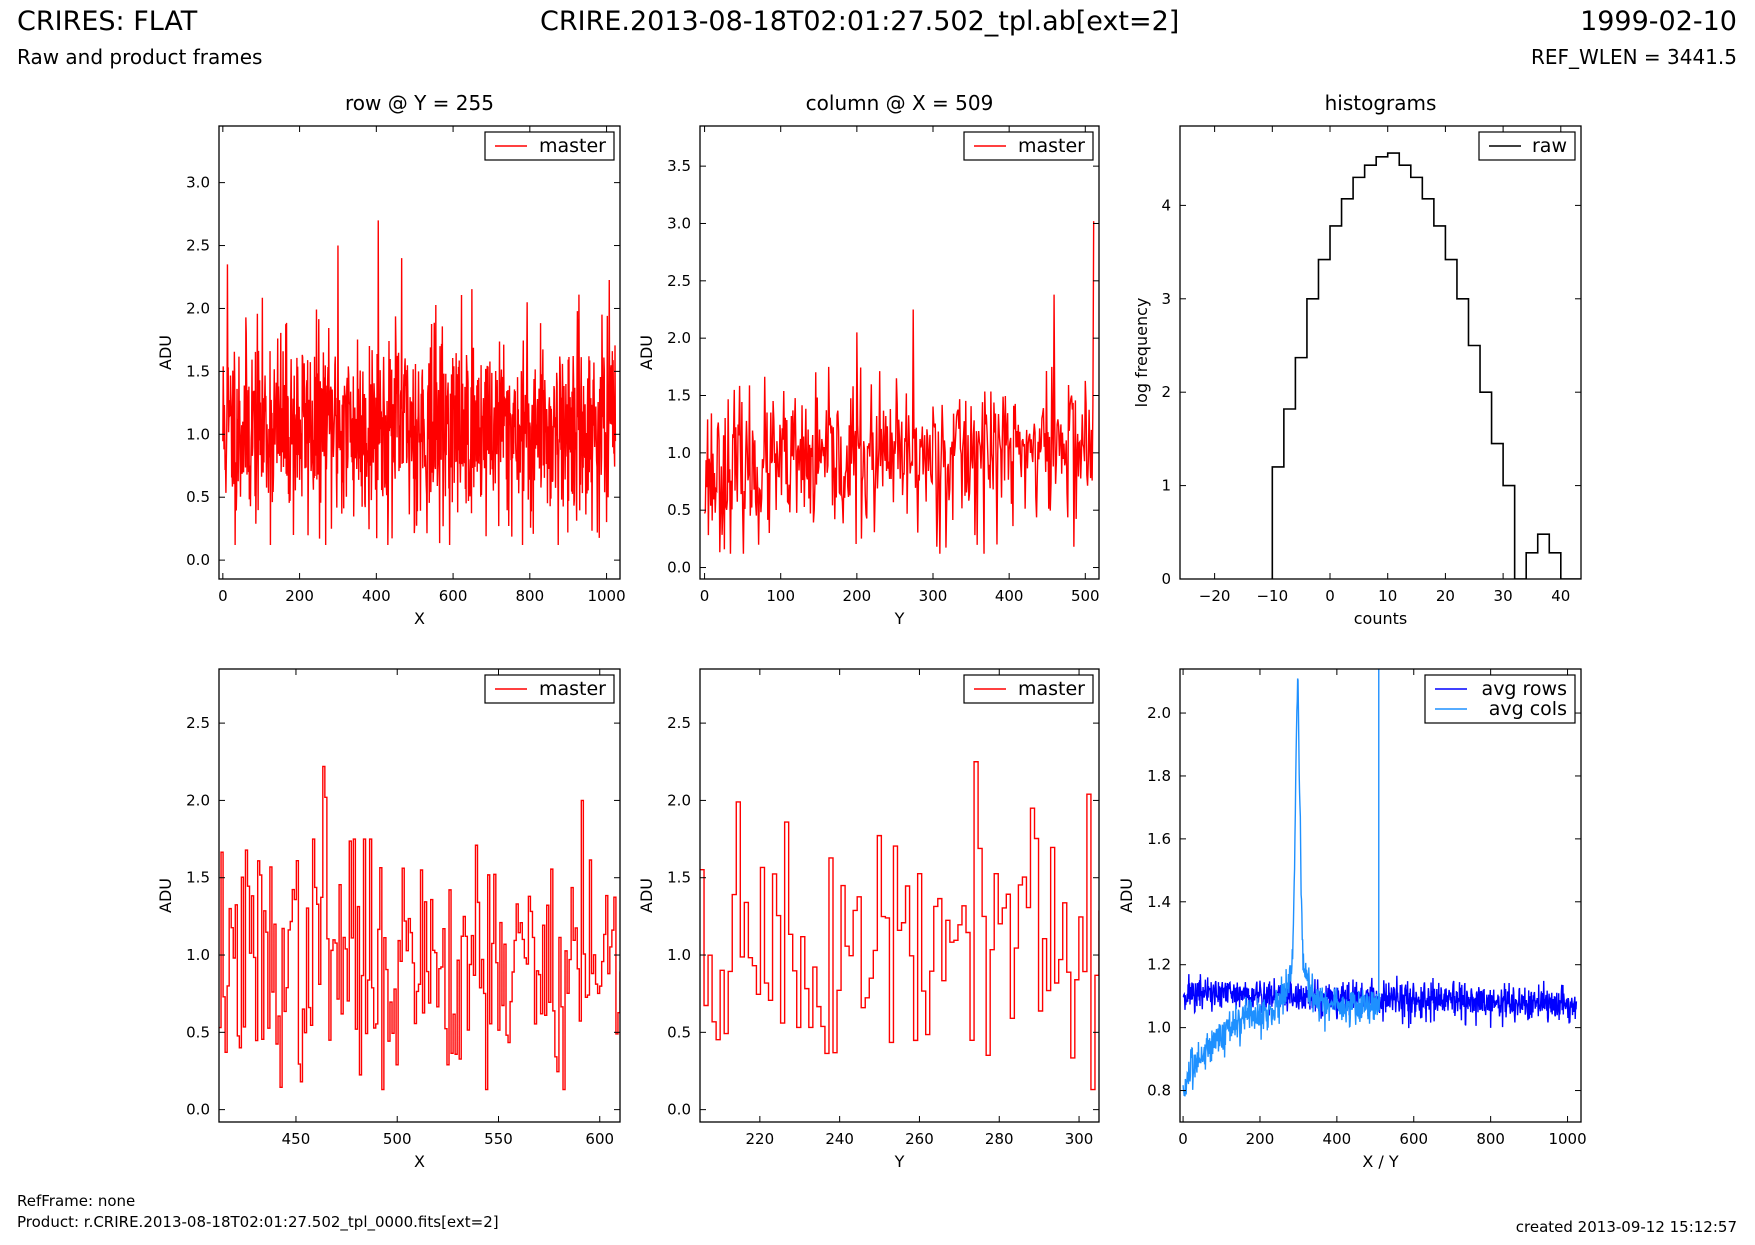  Describe the element at coordinates (1380, 1161) in the screenshot. I see `x-axis-label: X / Y` at that location.